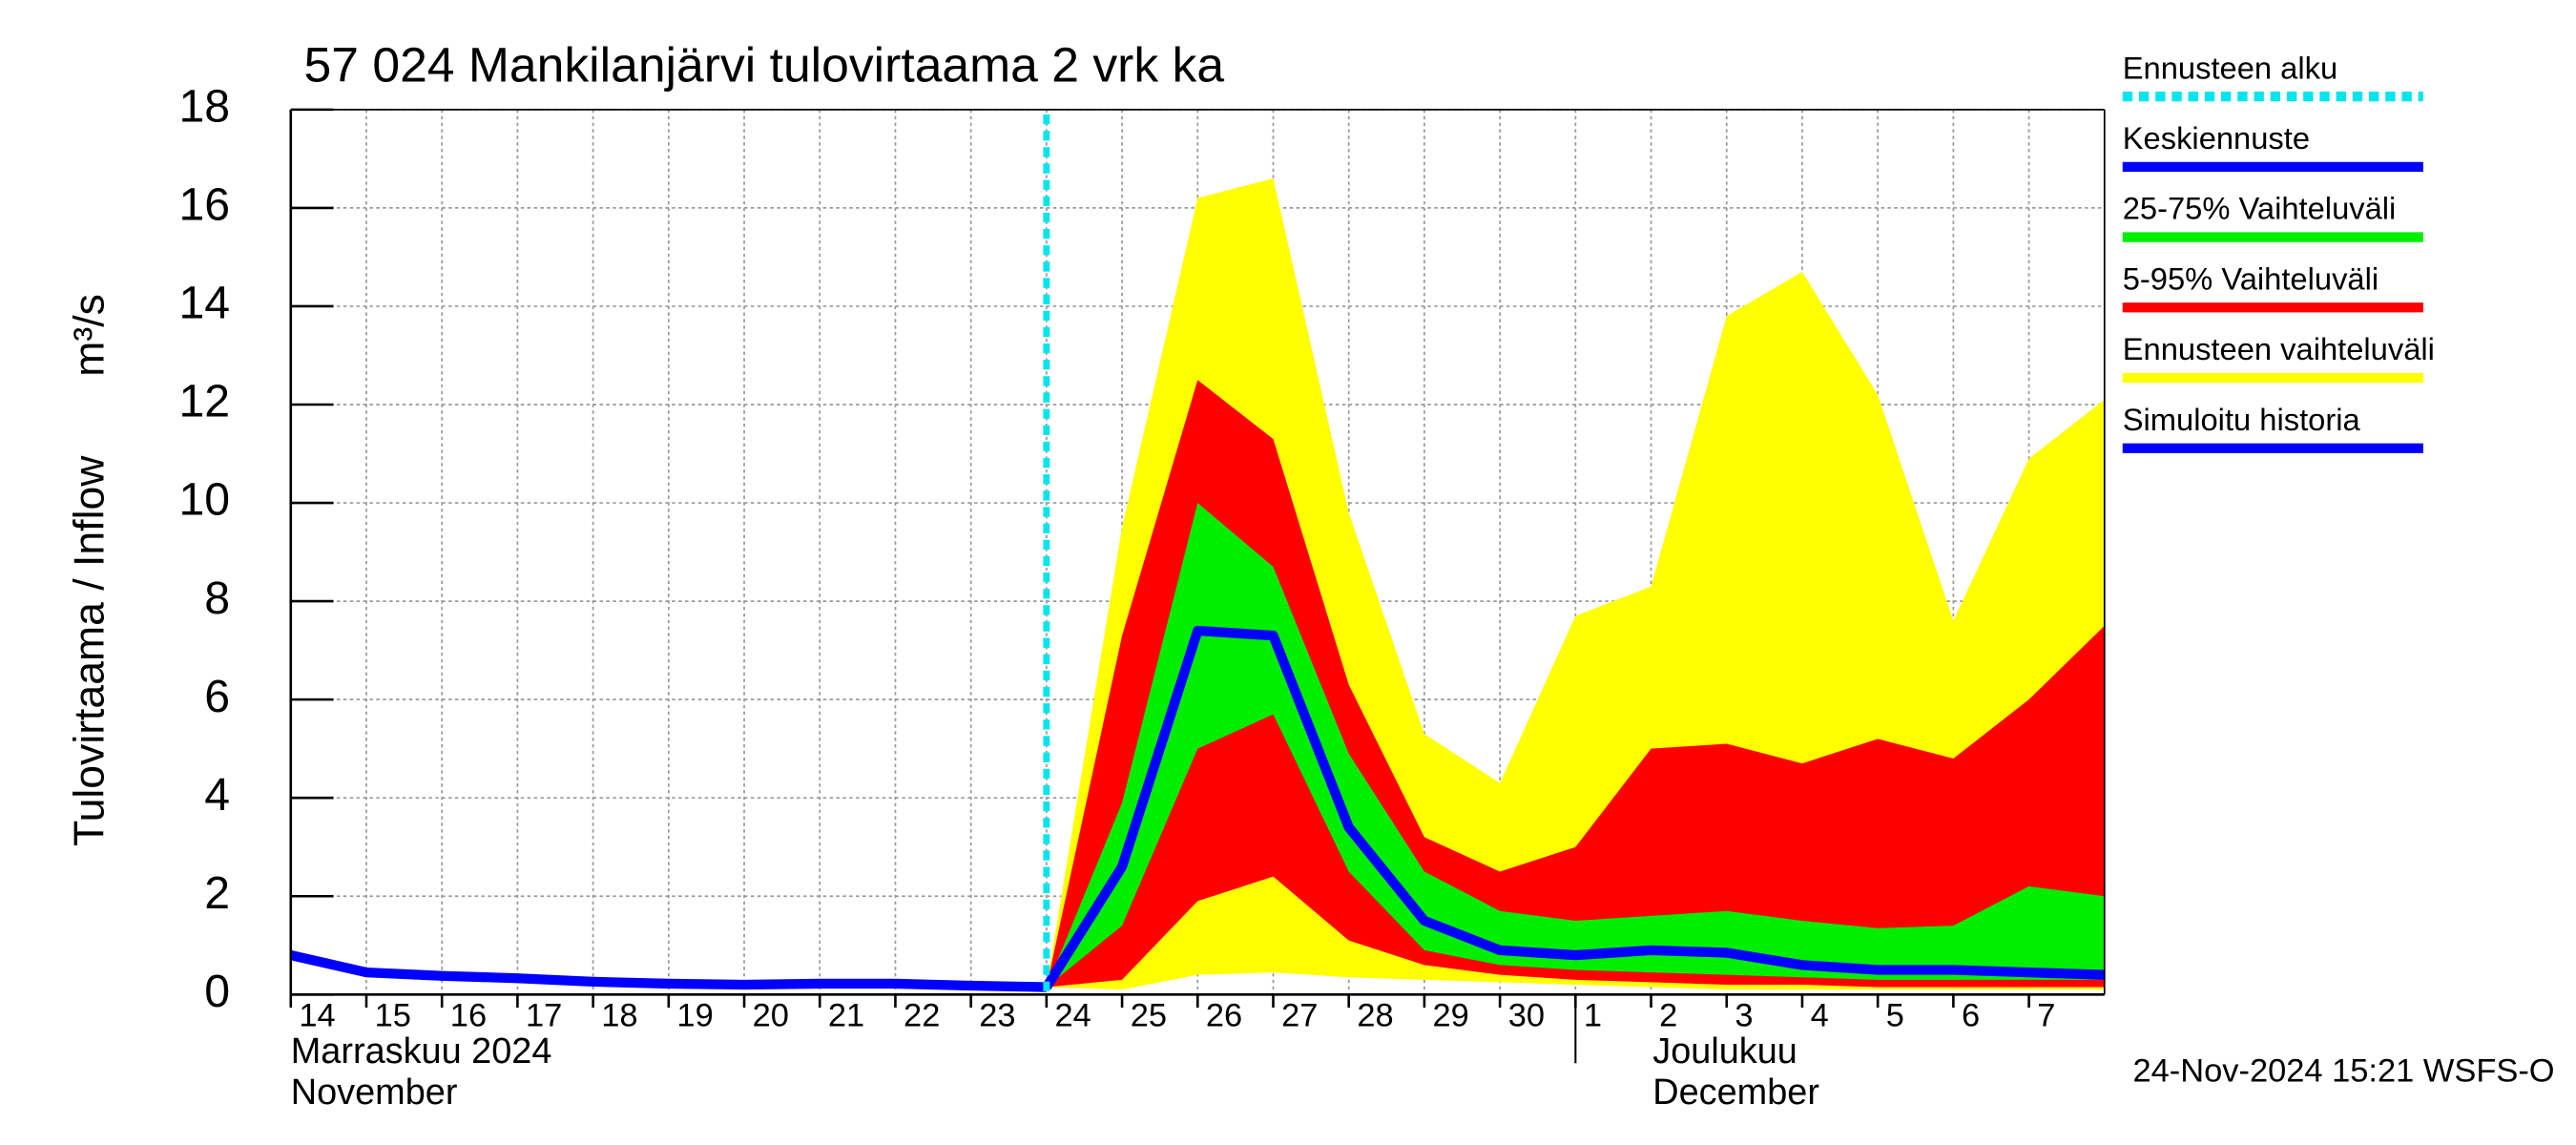 The width and height of the screenshot is (2576, 1145). I want to click on x-tick-label: 17, so click(544, 1015).